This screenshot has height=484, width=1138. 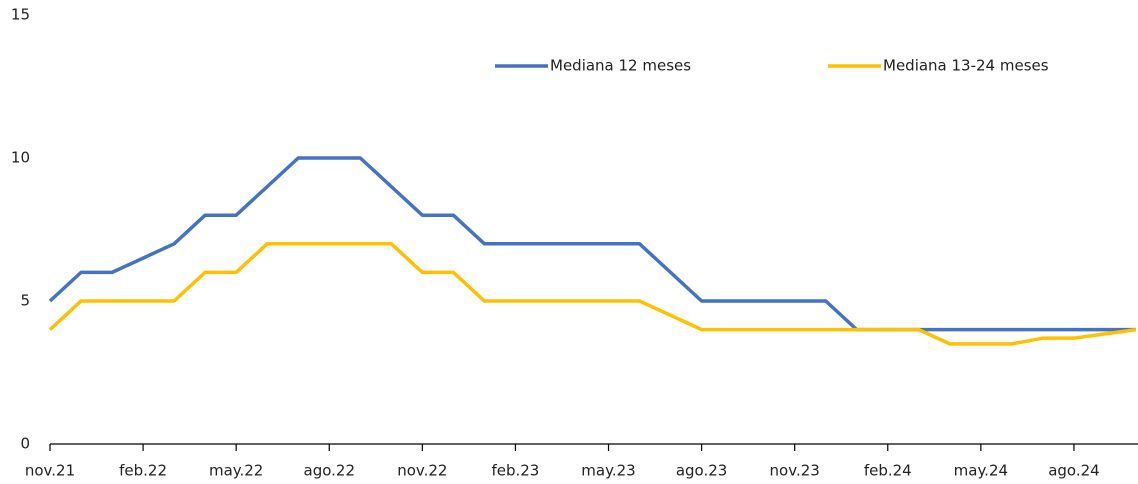 What do you see at coordinates (795, 471) in the screenshot?
I see `x-tick-label: nov.23` at bounding box center [795, 471].